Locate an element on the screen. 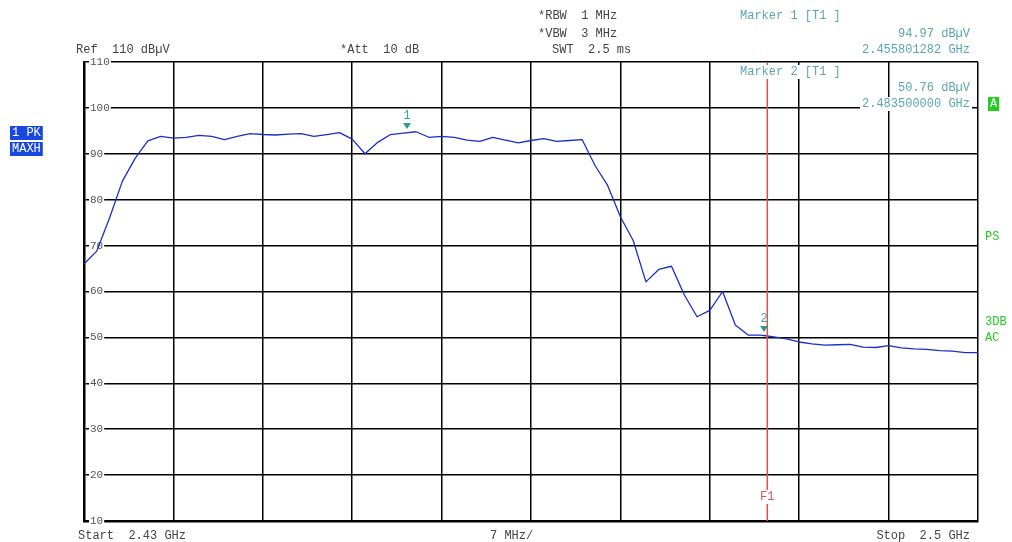  y-tick-label: 10 is located at coordinates (97, 520).